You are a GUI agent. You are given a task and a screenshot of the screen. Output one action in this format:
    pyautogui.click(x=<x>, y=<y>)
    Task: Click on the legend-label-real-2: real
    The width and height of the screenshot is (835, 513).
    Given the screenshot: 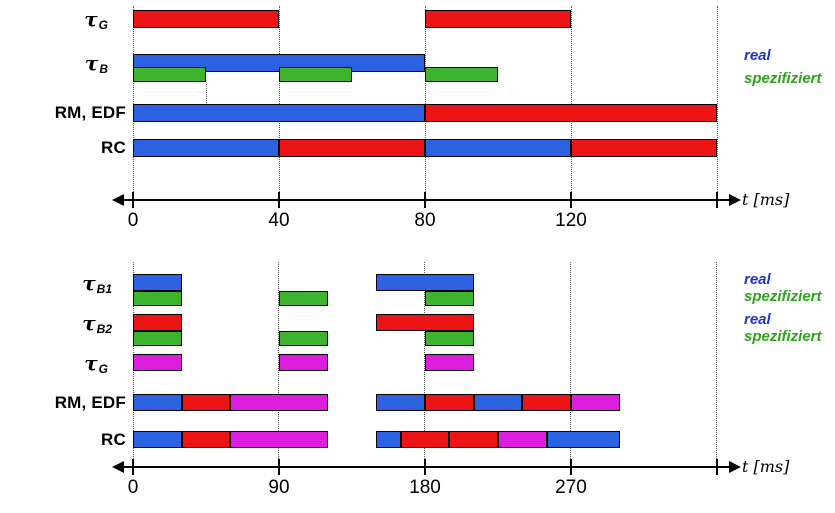 What is the action you would take?
    pyautogui.click(x=757, y=319)
    